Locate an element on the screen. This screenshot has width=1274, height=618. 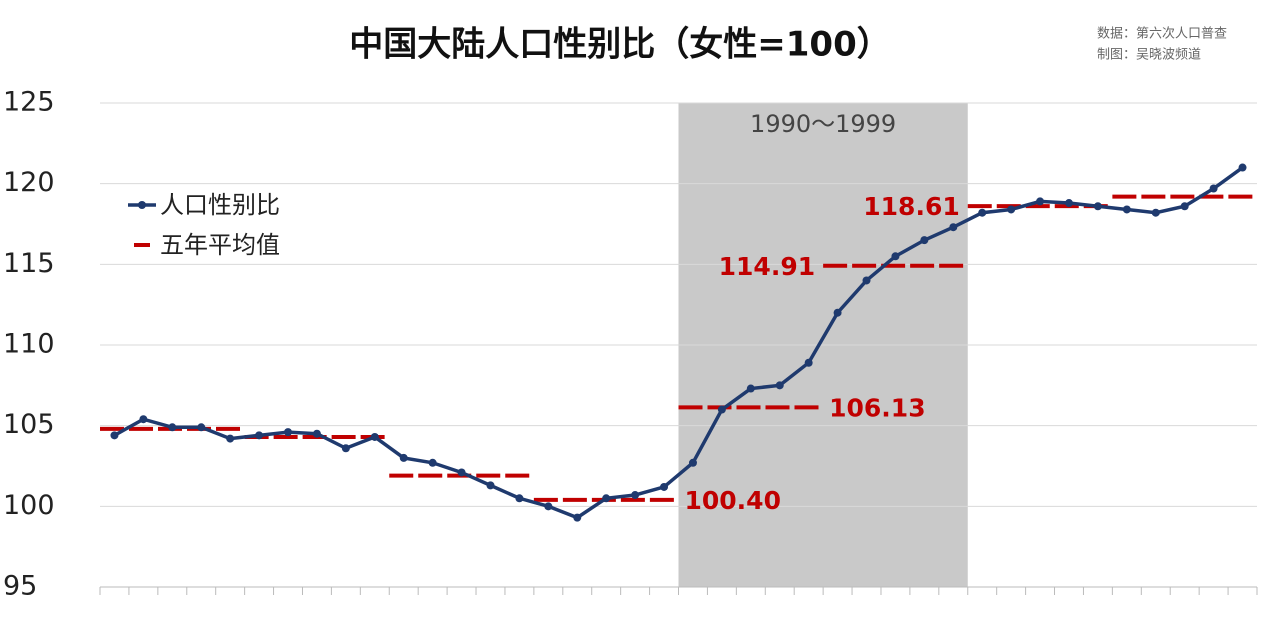
legend-label: 五年平均值 is located at coordinates (220, 245).